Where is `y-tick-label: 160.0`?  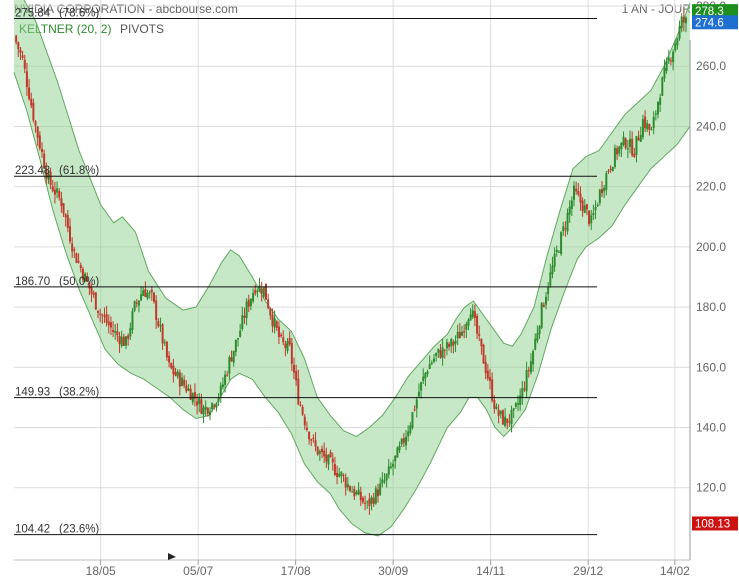 y-tick-label: 160.0 is located at coordinates (711, 367).